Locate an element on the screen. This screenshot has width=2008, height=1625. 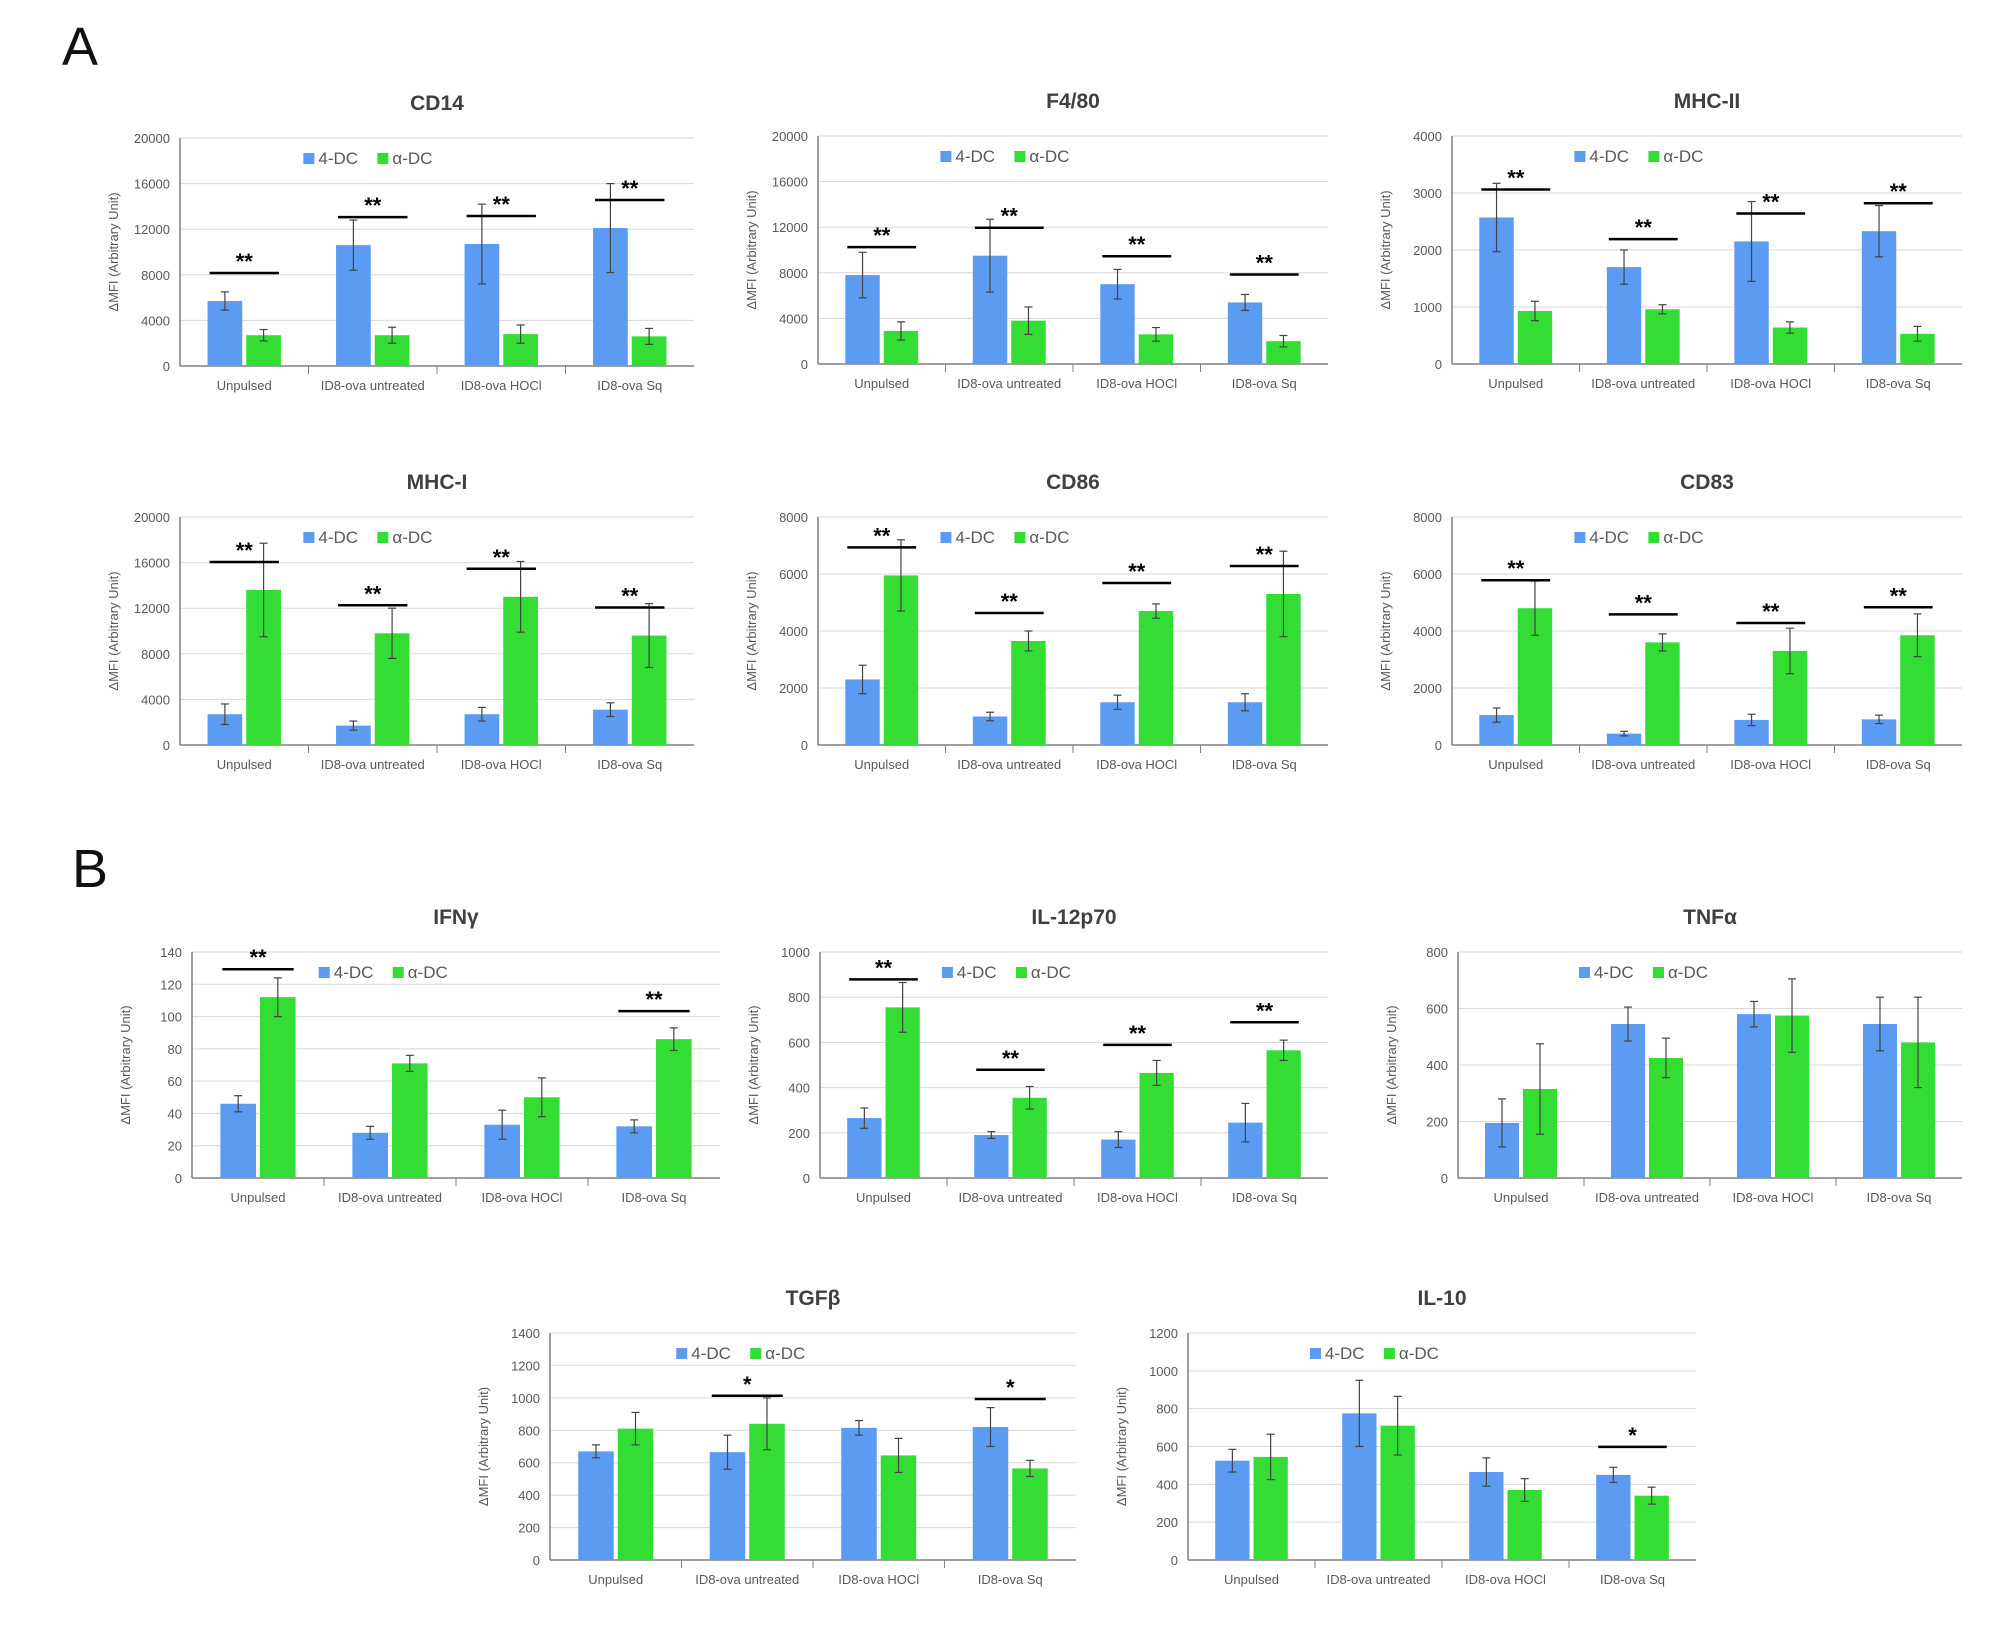
chart-title: MHC-II is located at coordinates (1707, 101).